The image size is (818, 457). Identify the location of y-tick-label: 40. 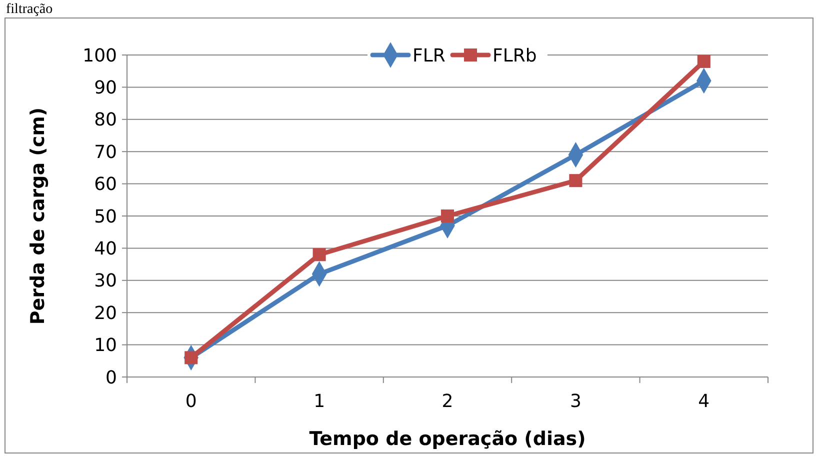
(105, 249).